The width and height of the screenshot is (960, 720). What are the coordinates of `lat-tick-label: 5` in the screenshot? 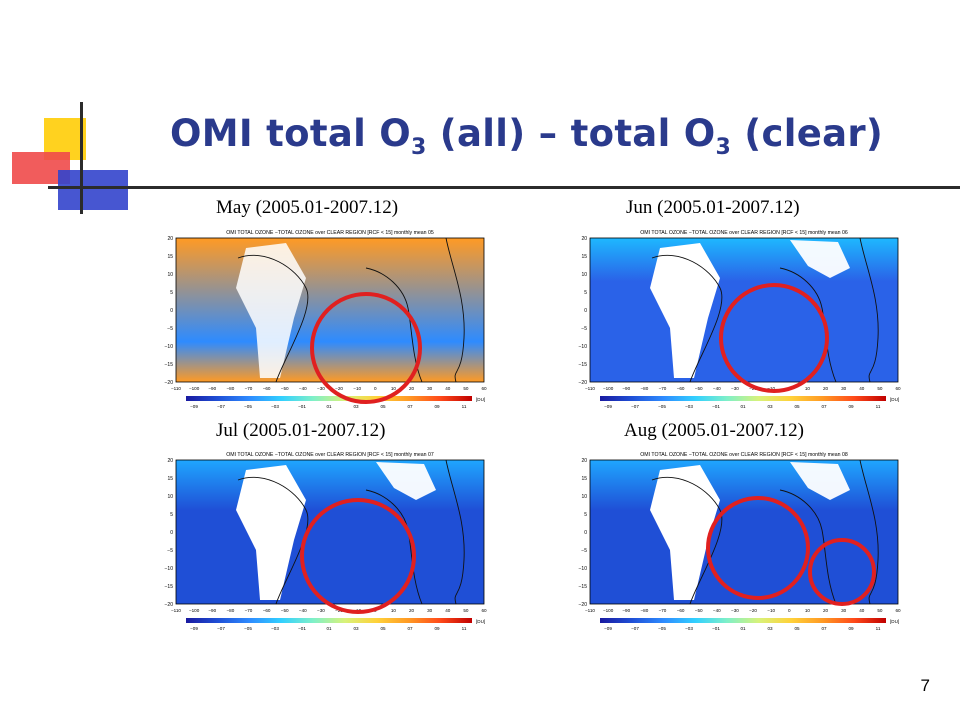 It's located at (171, 293).